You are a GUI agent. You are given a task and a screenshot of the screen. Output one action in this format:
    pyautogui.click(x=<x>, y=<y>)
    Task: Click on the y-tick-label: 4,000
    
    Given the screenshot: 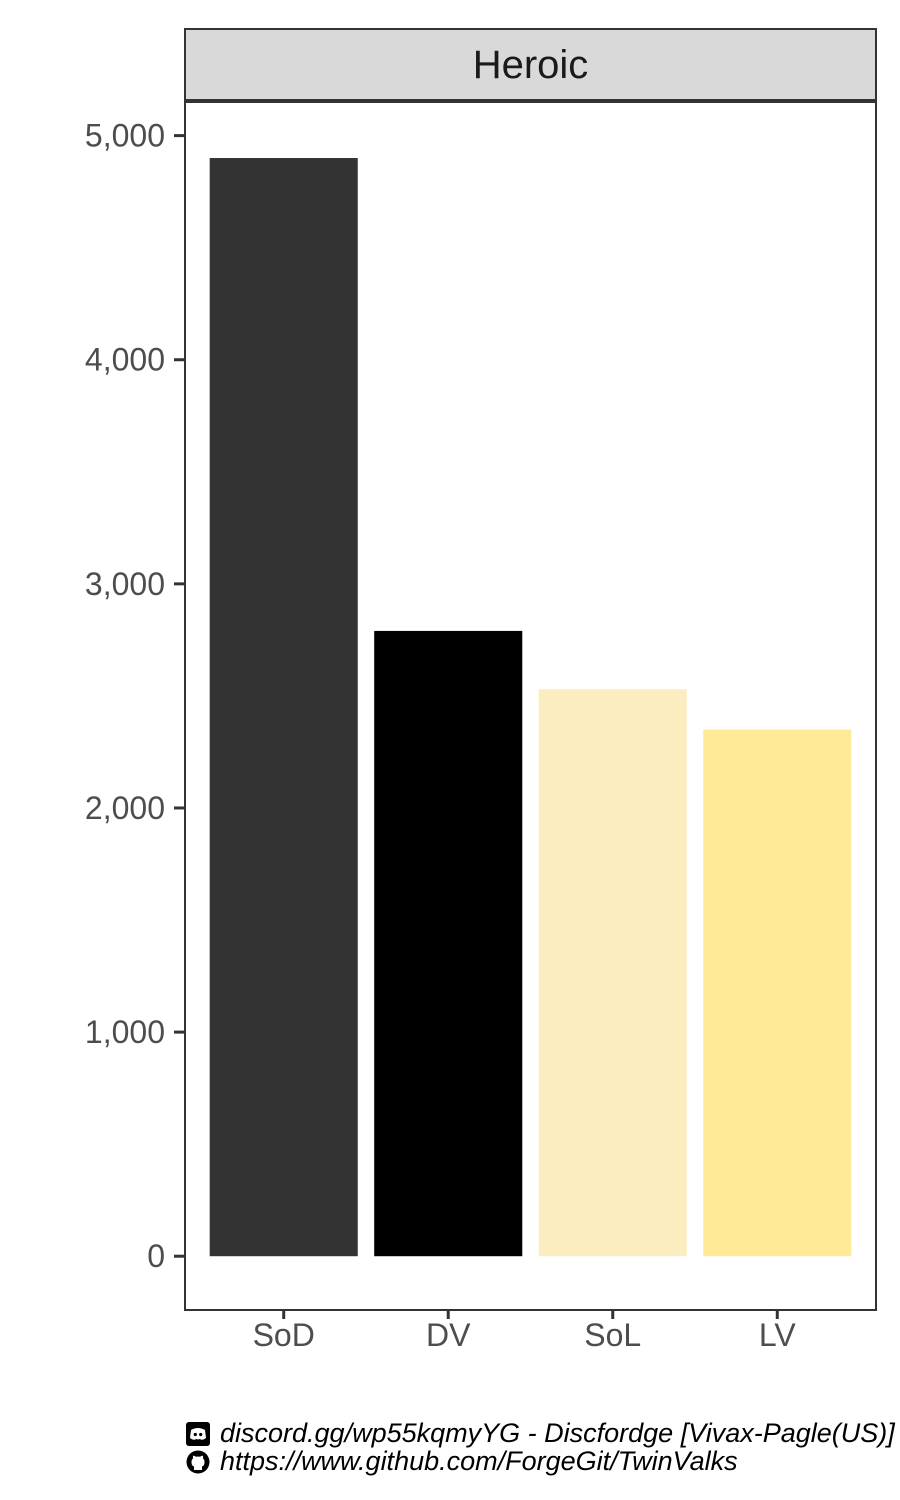 What is the action you would take?
    pyautogui.click(x=125, y=360)
    